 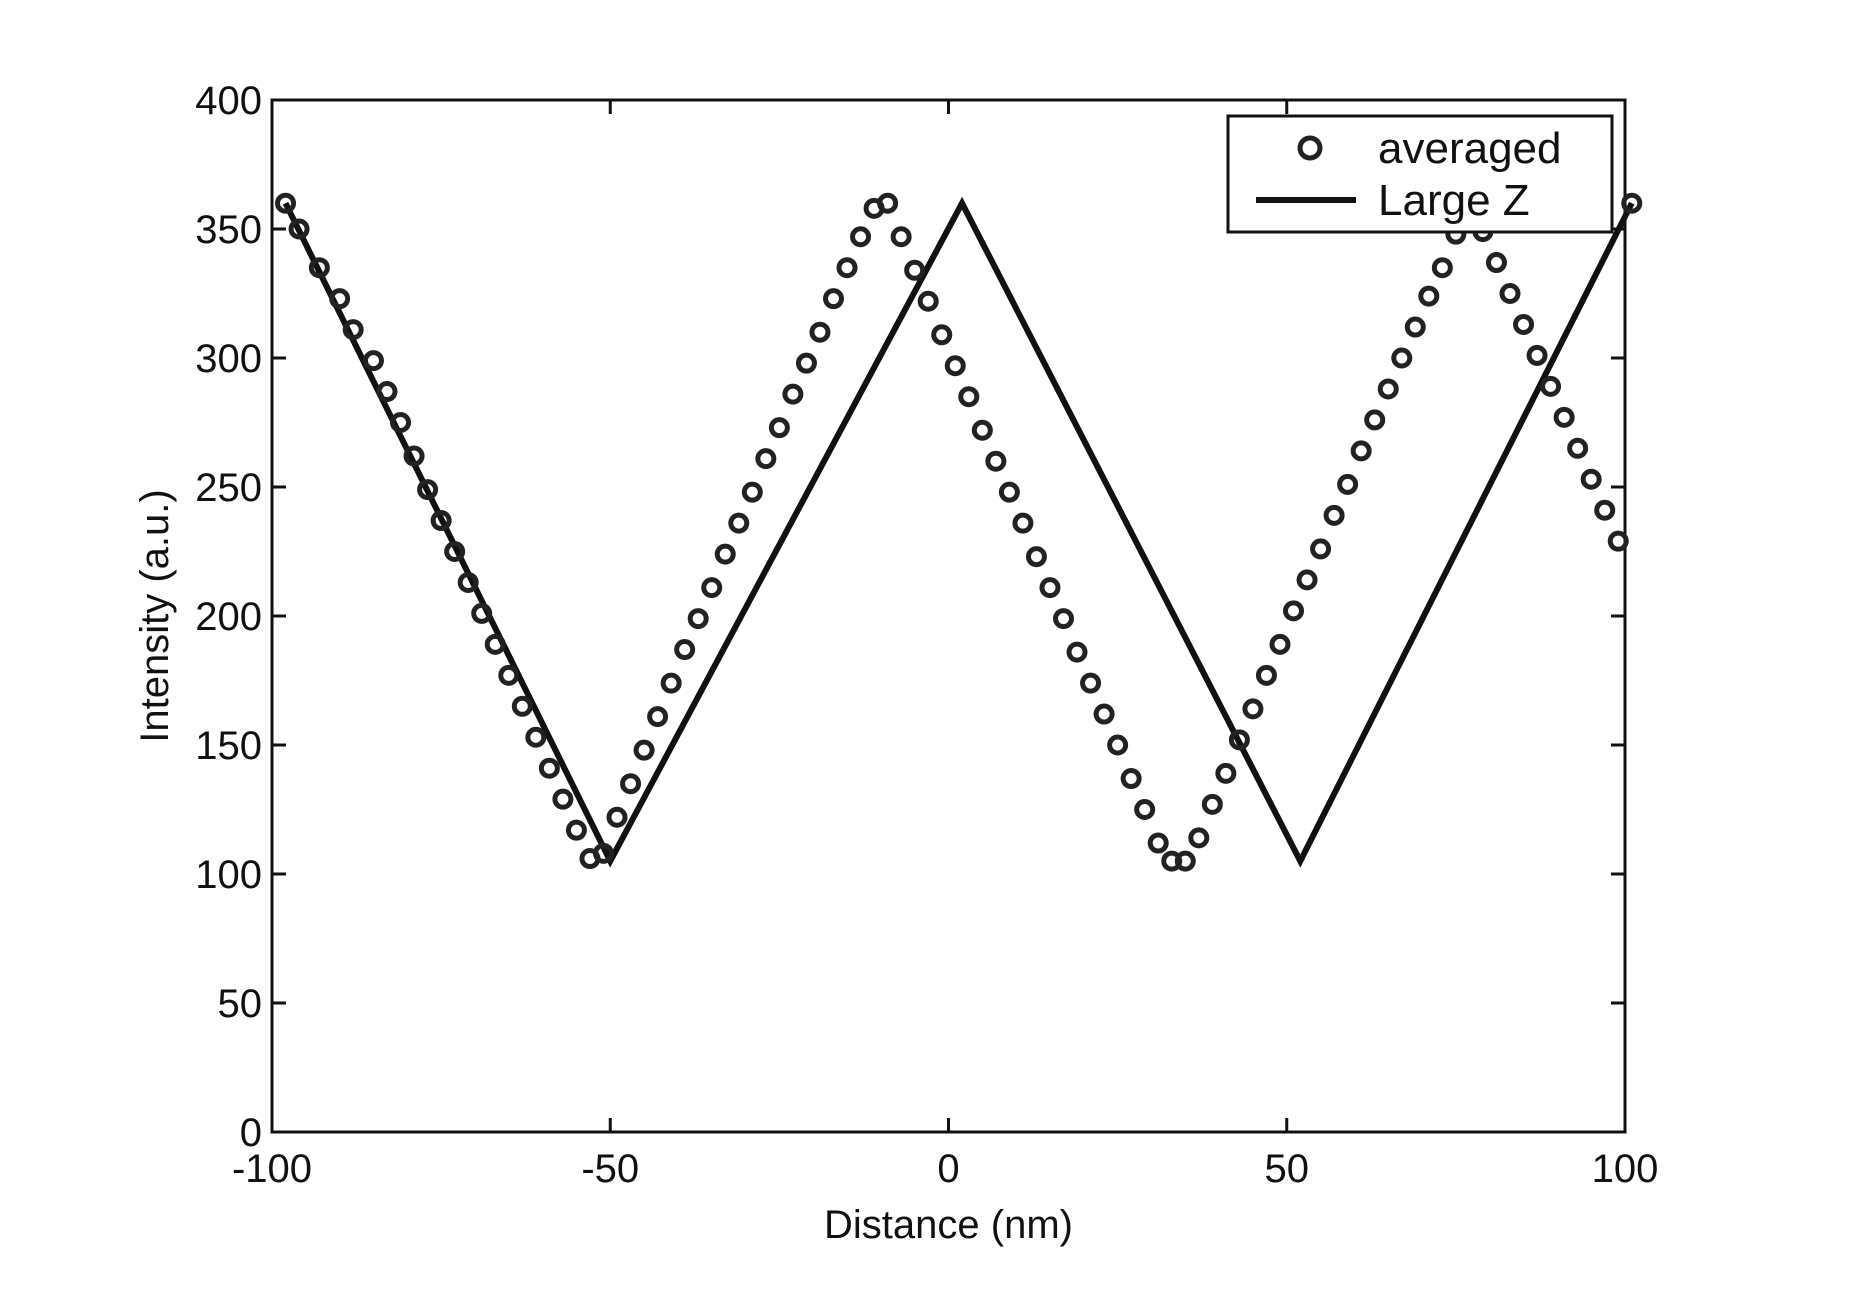 I want to click on x-tick-label: 100, so click(x=1625, y=1169).